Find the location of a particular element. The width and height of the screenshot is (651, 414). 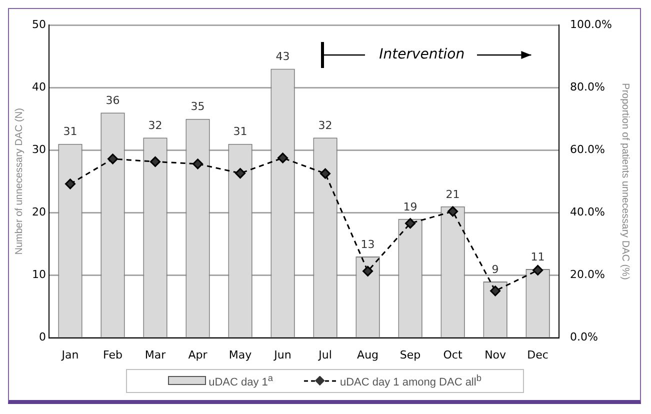

data-label: 35 is located at coordinates (197, 107).